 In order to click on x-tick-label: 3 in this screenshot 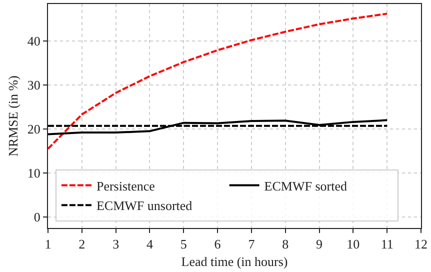, I will do `click(116, 244)`.